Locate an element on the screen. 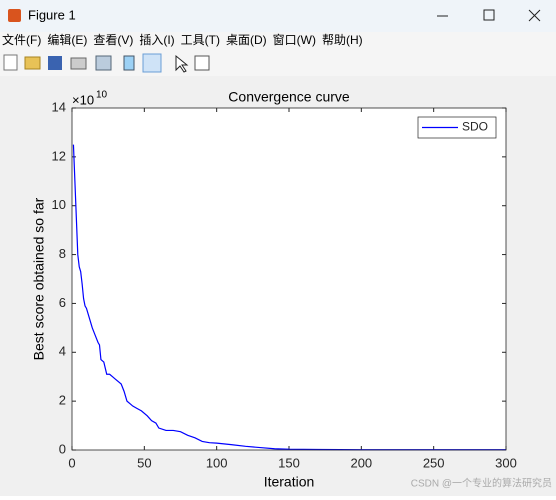 The height and width of the screenshot is (500, 556). link-icon is located at coordinates (103, 63).